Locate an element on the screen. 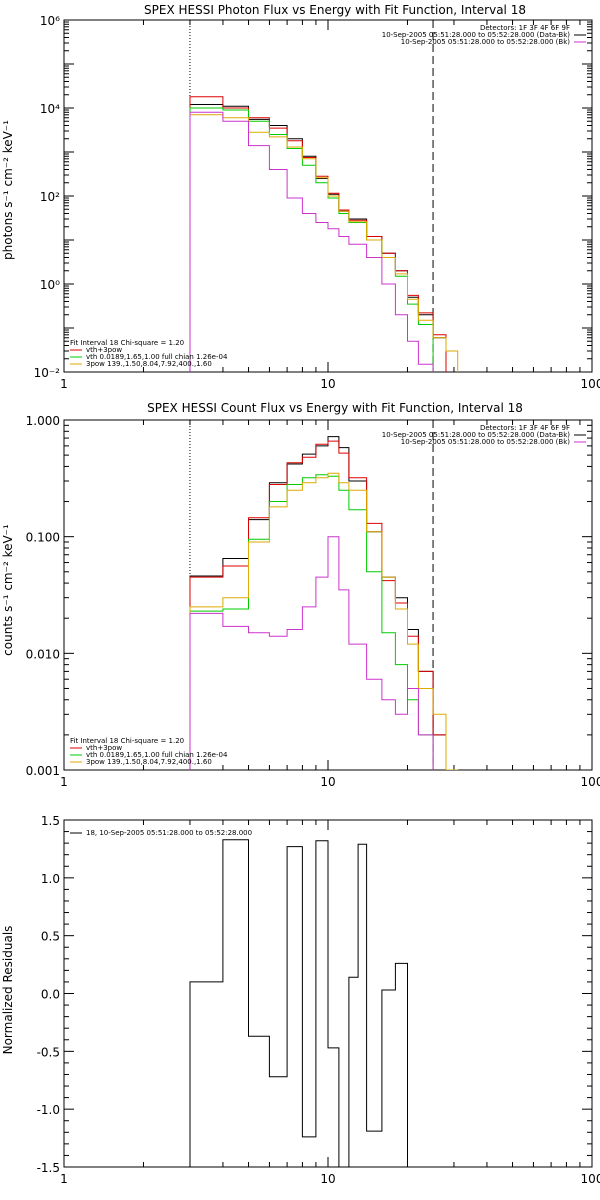  y-tick-label: -0.5 is located at coordinates (48, 1052).